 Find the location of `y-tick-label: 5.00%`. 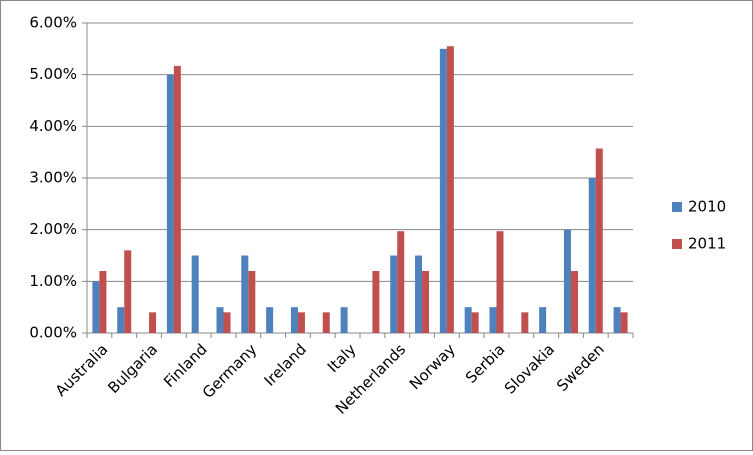

y-tick-label: 5.00% is located at coordinates (53, 74).